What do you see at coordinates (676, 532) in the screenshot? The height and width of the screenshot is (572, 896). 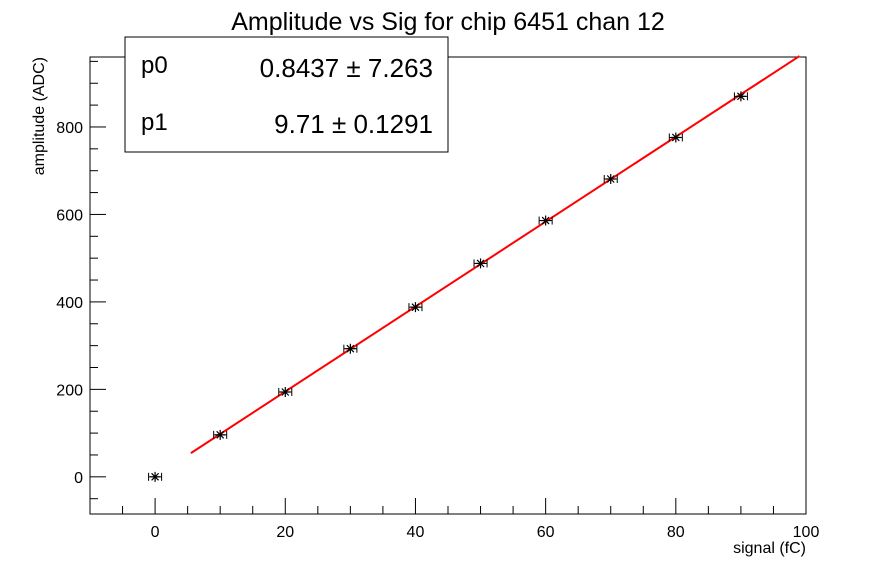 I see `x-tick-label: 80` at bounding box center [676, 532].